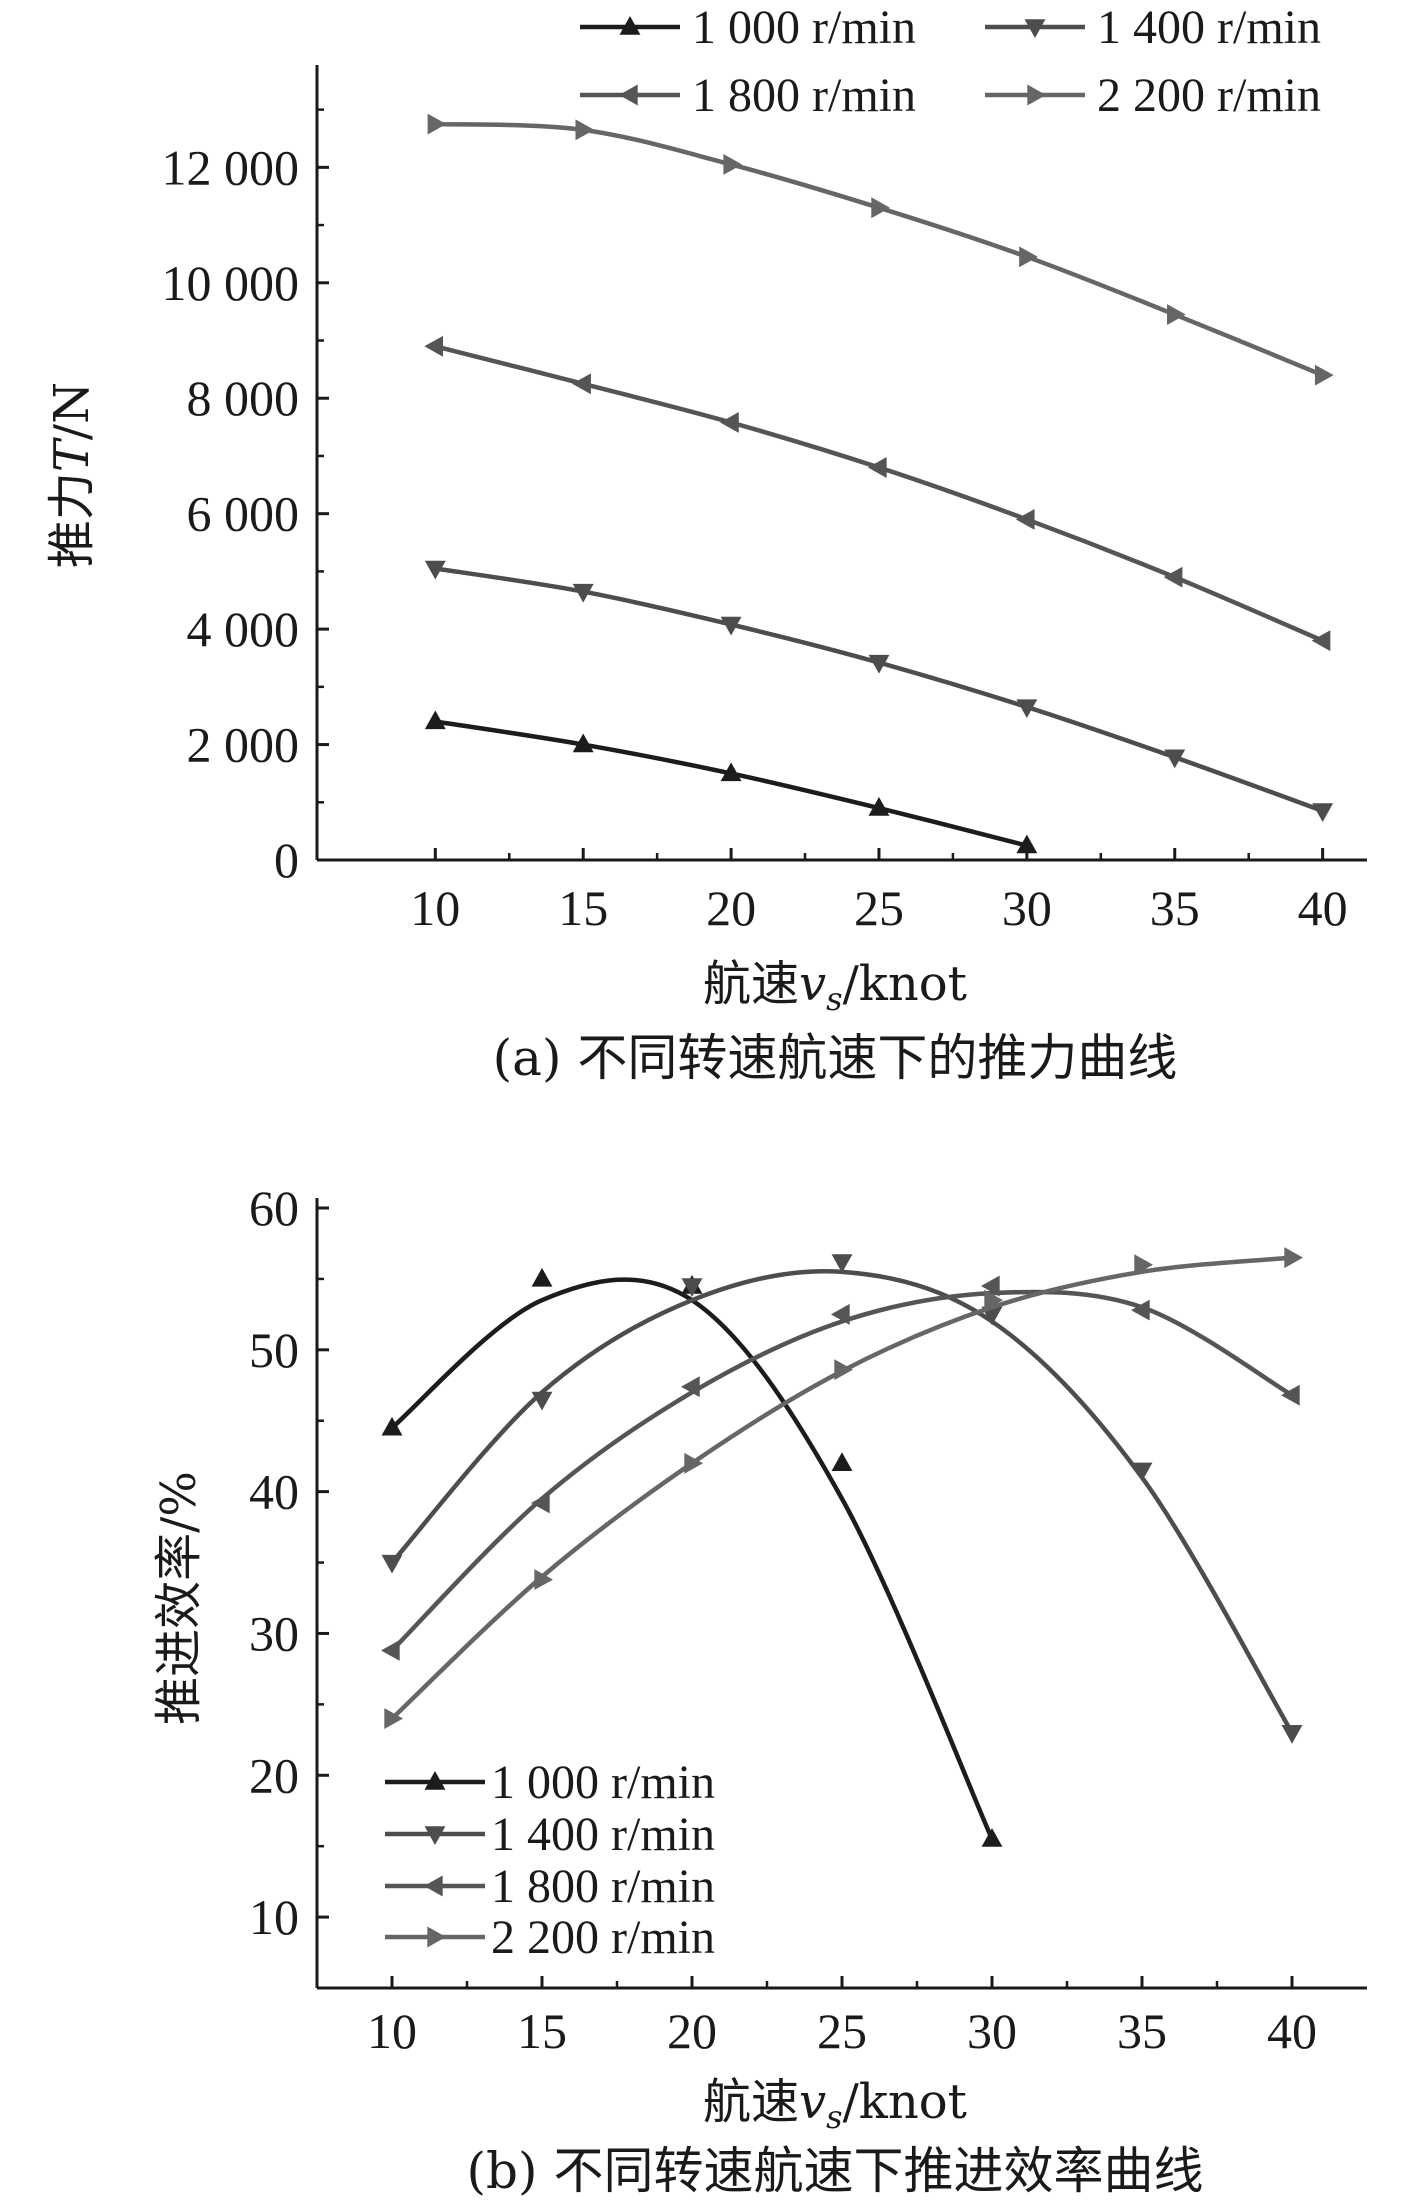 This screenshot has width=1417, height=2209. I want to click on series-1-800-r-min, so click(840, 1468).